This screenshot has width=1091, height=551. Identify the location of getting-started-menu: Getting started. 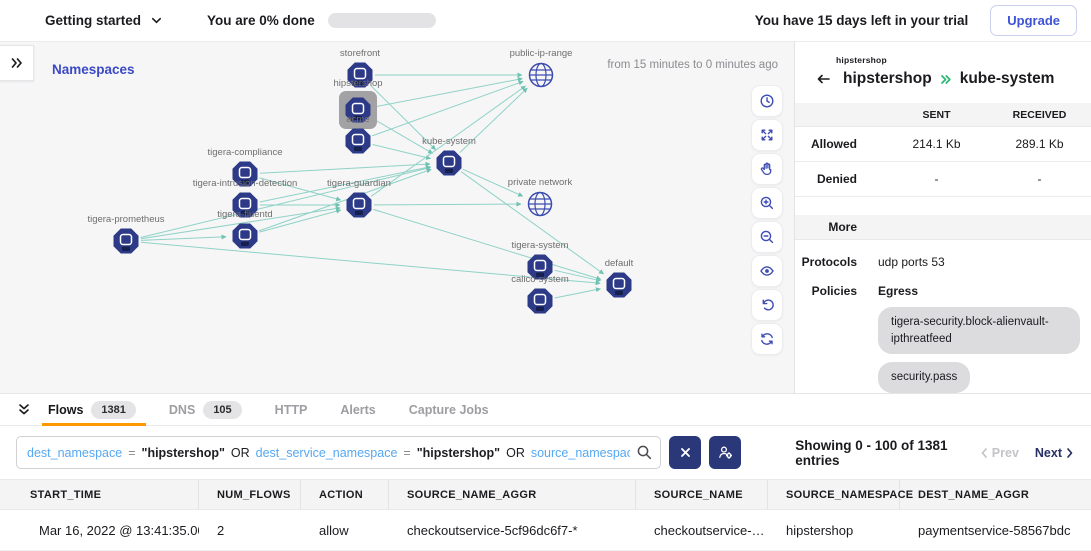
(104, 20).